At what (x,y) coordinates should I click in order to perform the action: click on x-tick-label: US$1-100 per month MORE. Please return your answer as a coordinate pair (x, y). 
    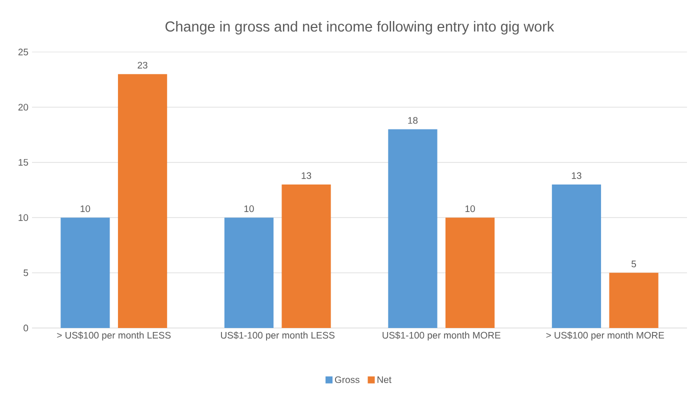
    Looking at the image, I should click on (441, 336).